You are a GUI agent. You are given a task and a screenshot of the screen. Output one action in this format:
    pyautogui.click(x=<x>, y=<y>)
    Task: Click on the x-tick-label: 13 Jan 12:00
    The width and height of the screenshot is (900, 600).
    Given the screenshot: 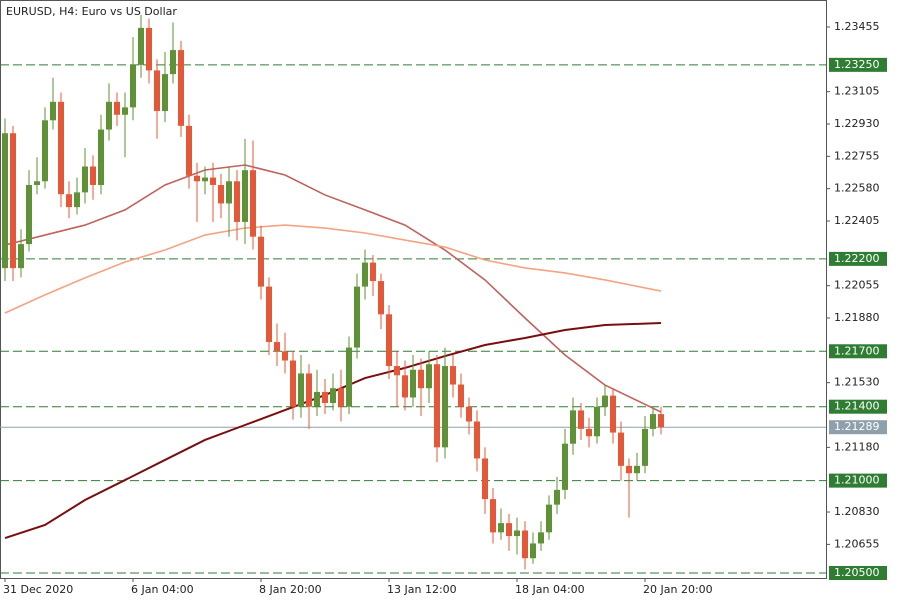 What is the action you would take?
    pyautogui.click(x=422, y=589)
    